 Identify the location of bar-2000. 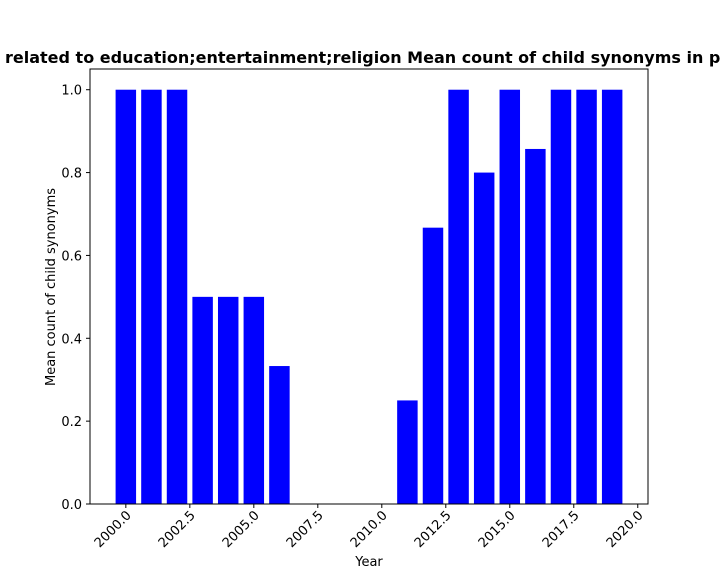
(126, 296).